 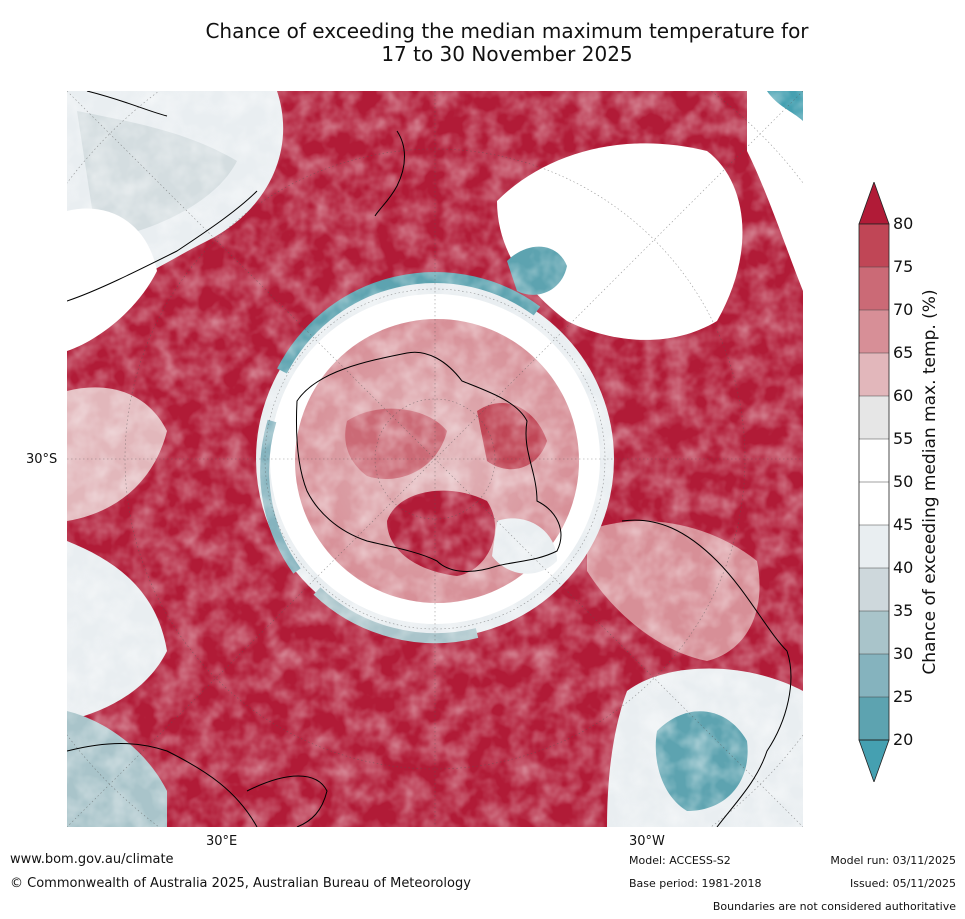 What do you see at coordinates (903, 352) in the screenshot?
I see `colorbar-tick-label: 65` at bounding box center [903, 352].